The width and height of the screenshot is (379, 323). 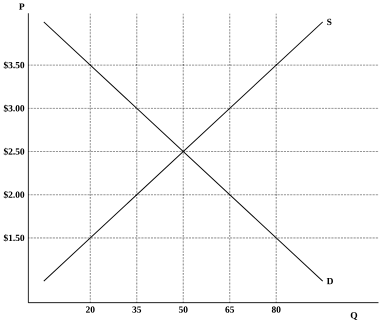 What do you see at coordinates (14, 65) in the screenshot?
I see `y-tick-label: $3.50` at bounding box center [14, 65].